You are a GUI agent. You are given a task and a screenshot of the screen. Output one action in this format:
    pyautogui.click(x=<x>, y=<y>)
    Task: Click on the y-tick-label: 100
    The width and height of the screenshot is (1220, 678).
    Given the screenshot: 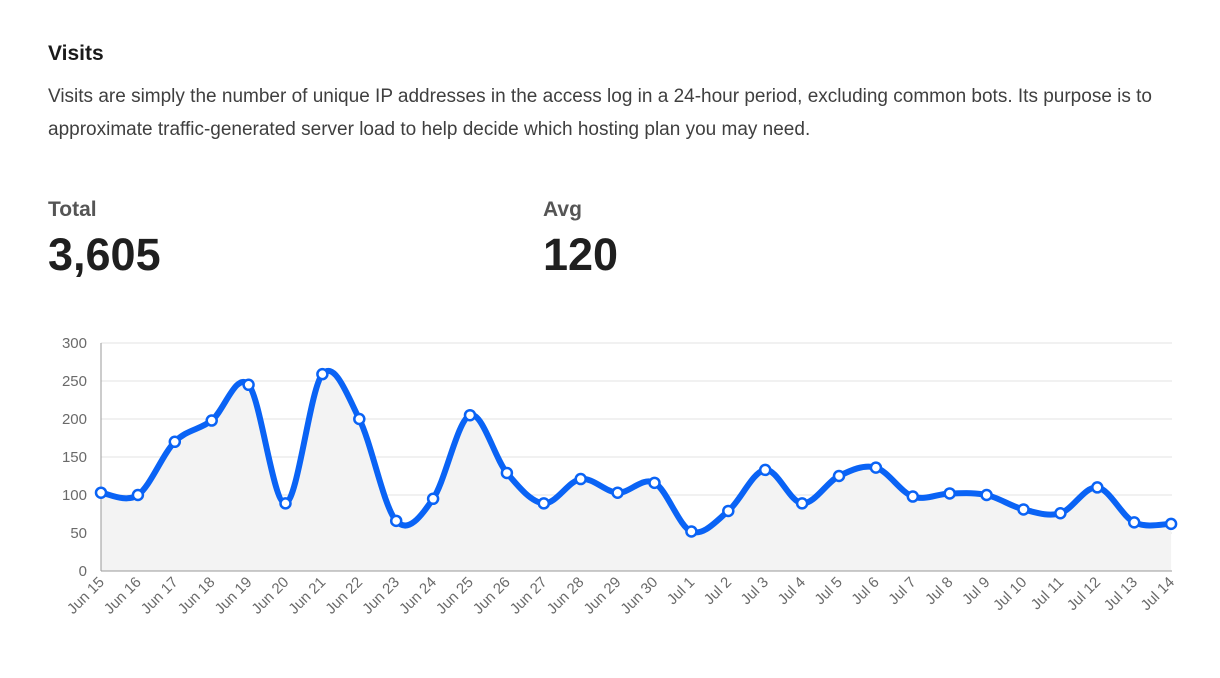 What is the action you would take?
    pyautogui.click(x=74, y=495)
    